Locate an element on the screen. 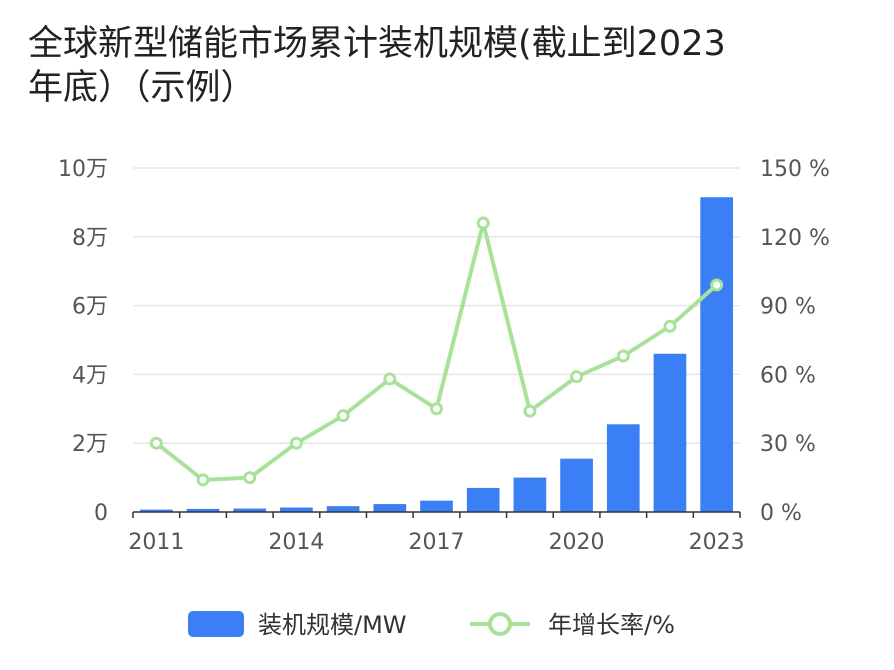  y-left-tick-label: 0 is located at coordinates (101, 513).